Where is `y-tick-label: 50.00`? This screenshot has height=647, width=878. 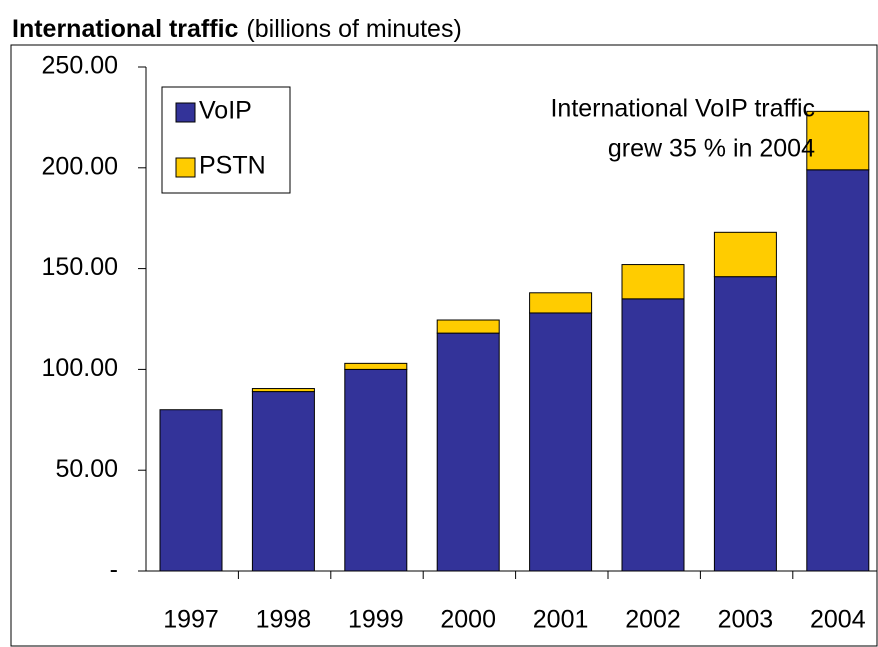 y-tick-label: 50.00 is located at coordinates (86, 469).